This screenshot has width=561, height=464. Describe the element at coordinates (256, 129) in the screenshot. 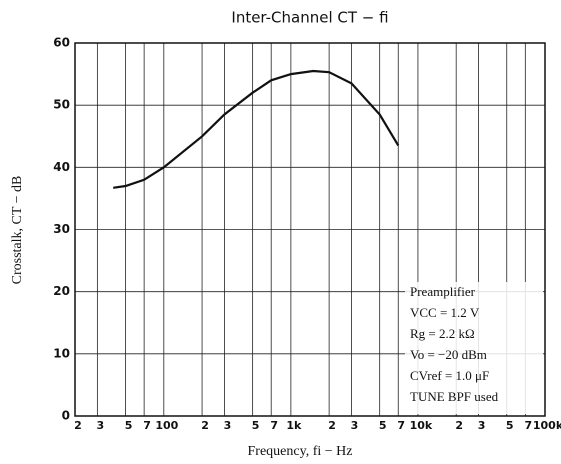

I see `data-line` at that location.